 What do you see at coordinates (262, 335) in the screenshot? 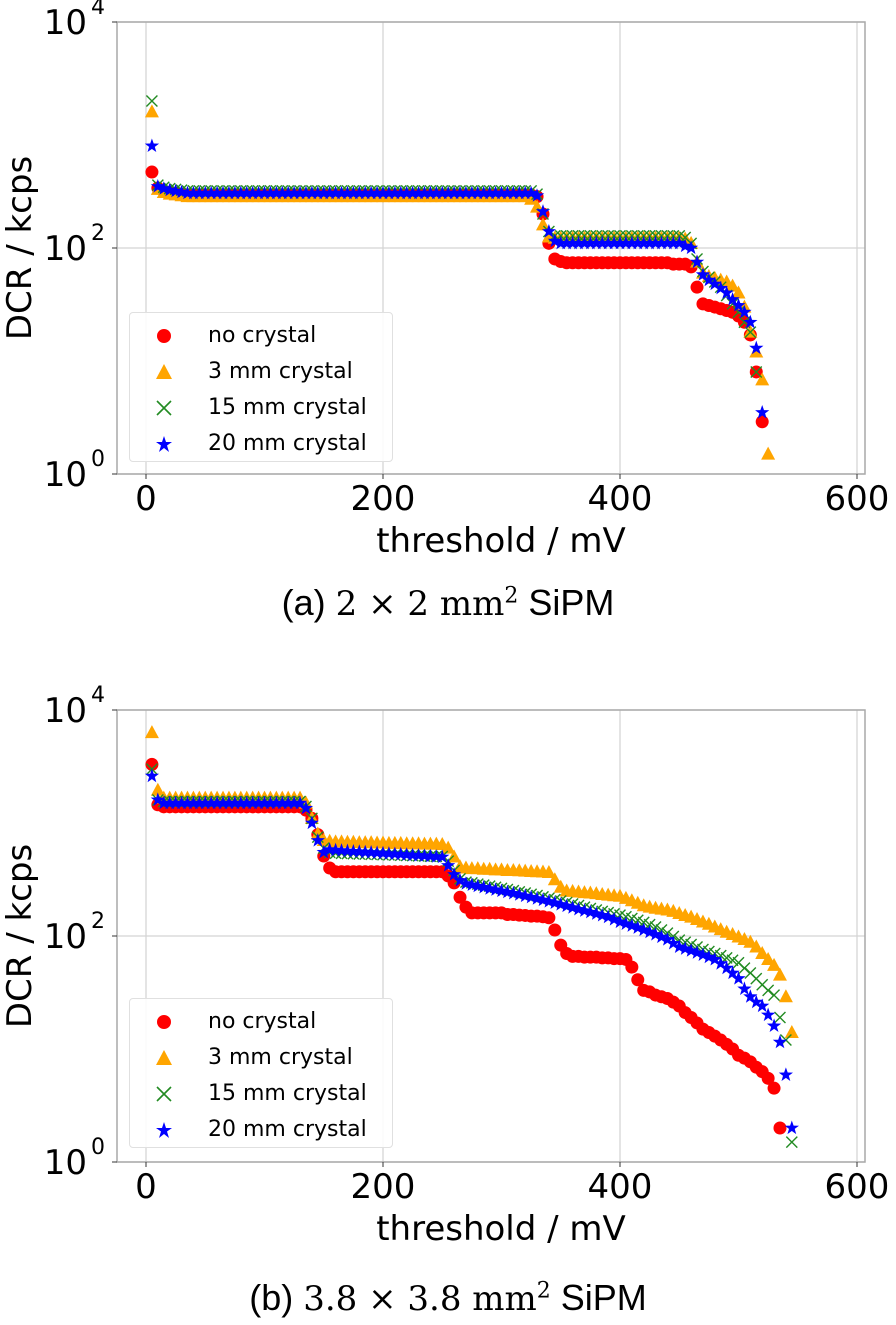
I see `legend-label: no crystal` at bounding box center [262, 335].